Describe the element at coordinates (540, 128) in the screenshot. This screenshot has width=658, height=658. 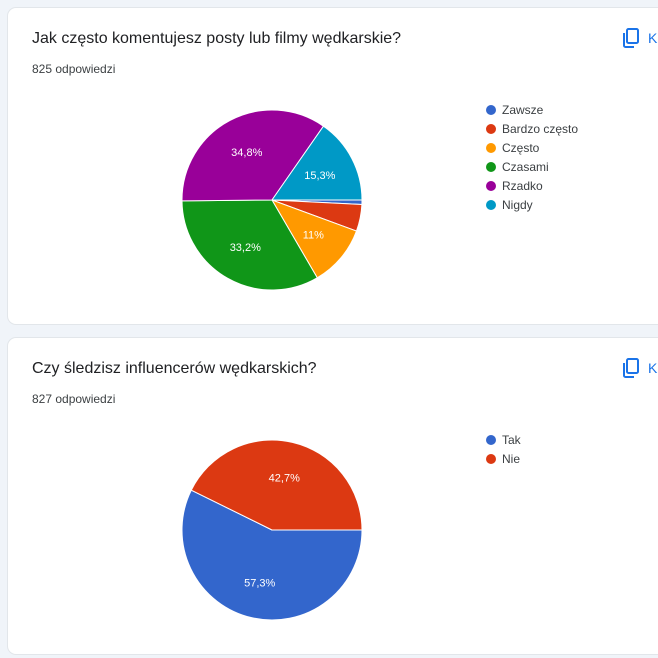
I see `legend-label: Bardzo często` at that location.